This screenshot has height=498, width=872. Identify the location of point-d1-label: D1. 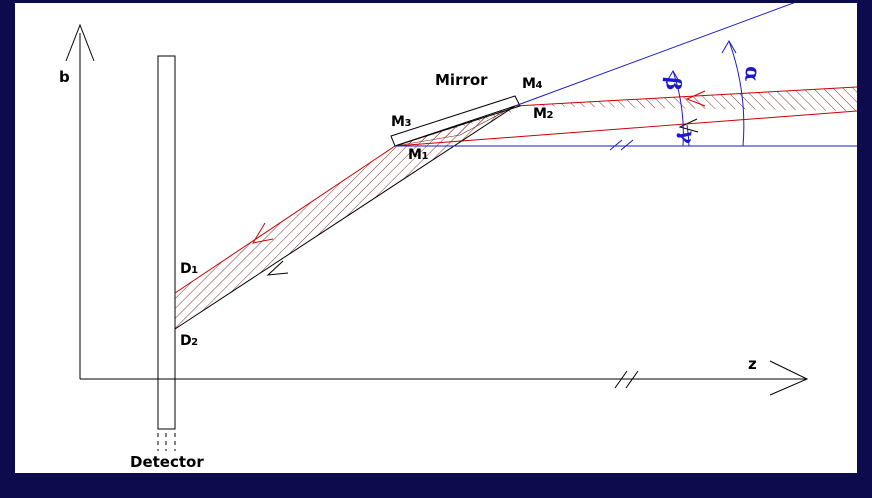
(189, 269).